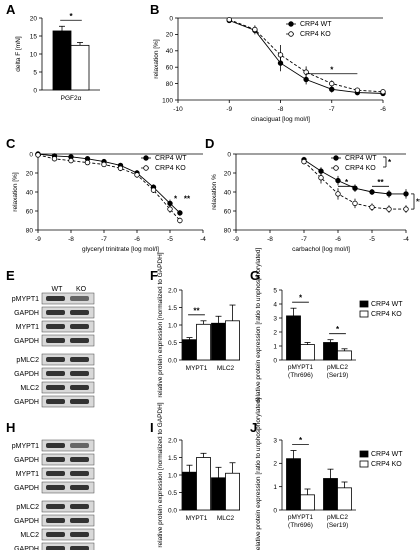 This screenshot has width=420, height=550. I want to click on legend-label-C: CRP4 WT, so click(171, 158).